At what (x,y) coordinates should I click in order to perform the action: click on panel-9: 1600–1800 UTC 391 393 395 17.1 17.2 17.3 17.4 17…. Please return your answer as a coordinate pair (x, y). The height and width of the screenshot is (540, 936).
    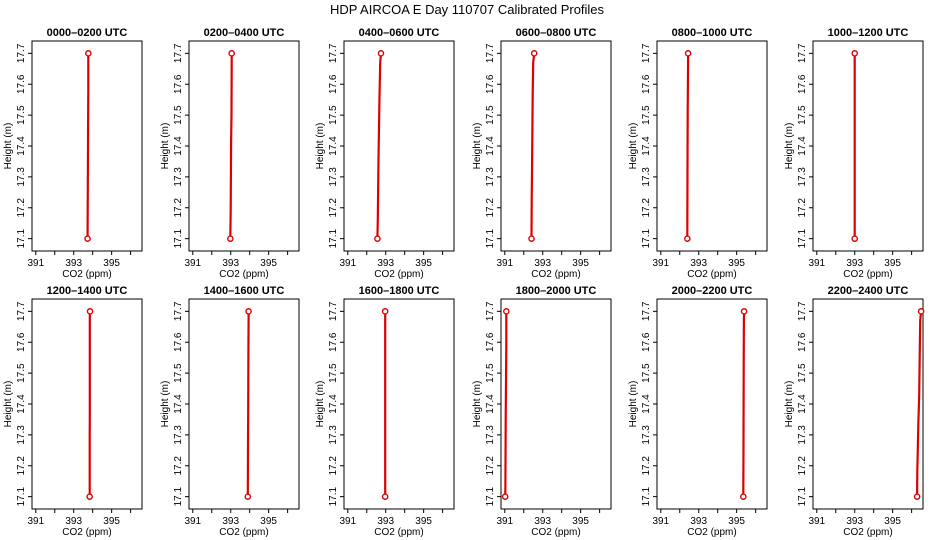
    Looking at the image, I should click on (385, 411).